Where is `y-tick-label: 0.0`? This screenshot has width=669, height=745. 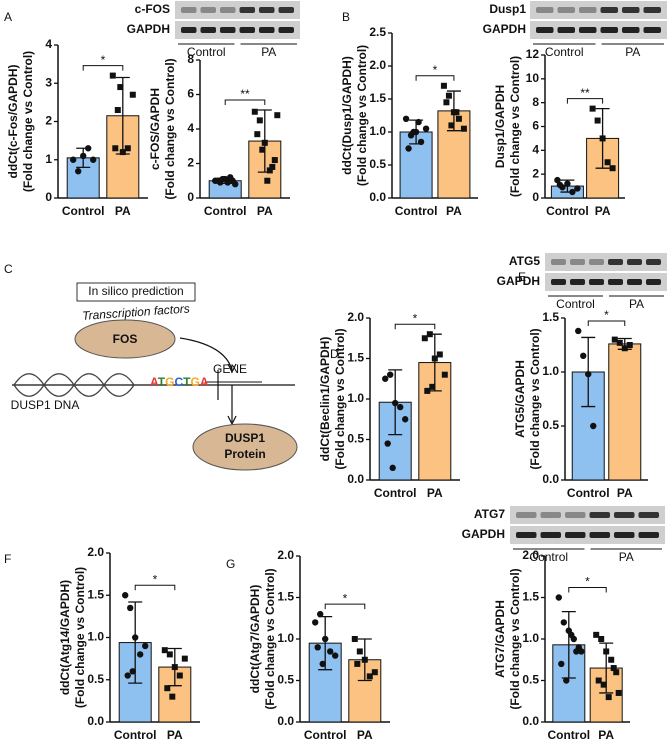
y-tick-label: 0.0 is located at coordinates (377, 197).